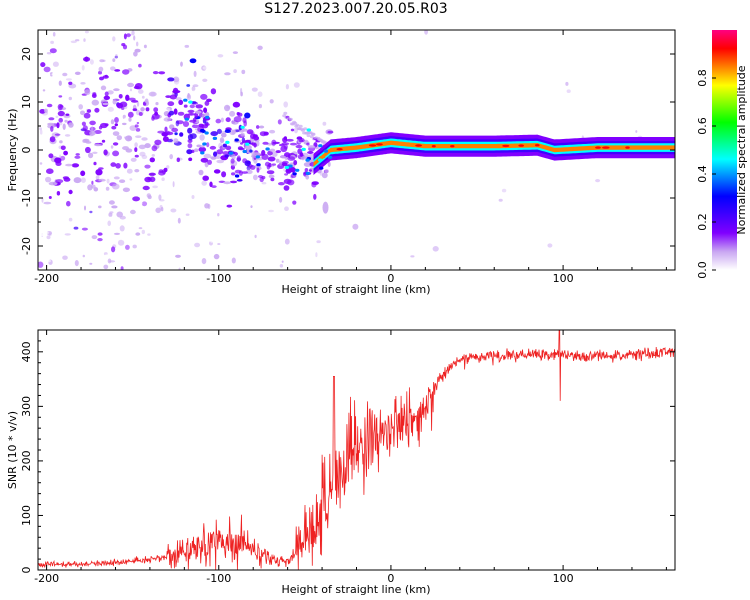 The image size is (750, 600). What do you see at coordinates (26, 102) in the screenshot?
I see `y-tick-label: 10` at bounding box center [26, 102].